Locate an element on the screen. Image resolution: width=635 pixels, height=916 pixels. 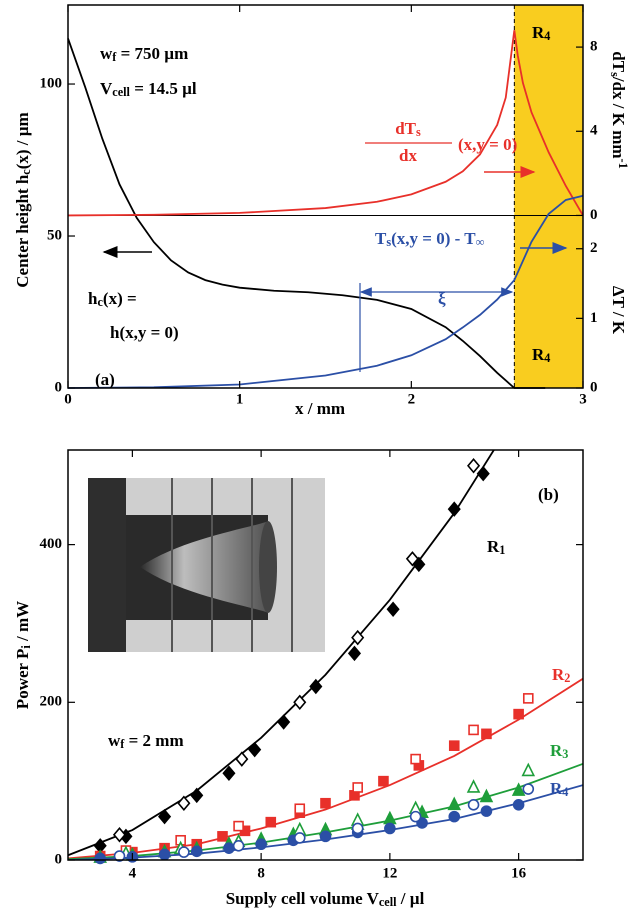
series-label: R4 is located at coordinates (559, 789).